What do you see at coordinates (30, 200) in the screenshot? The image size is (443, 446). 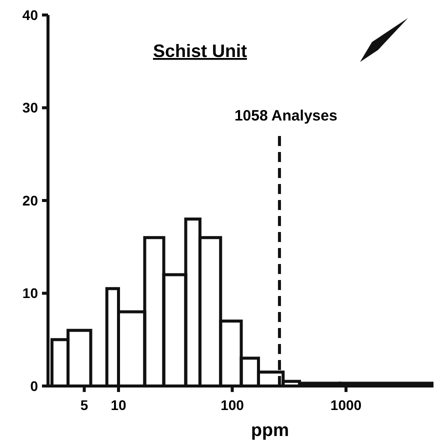 I see `y-tick-label: 20` at bounding box center [30, 200].